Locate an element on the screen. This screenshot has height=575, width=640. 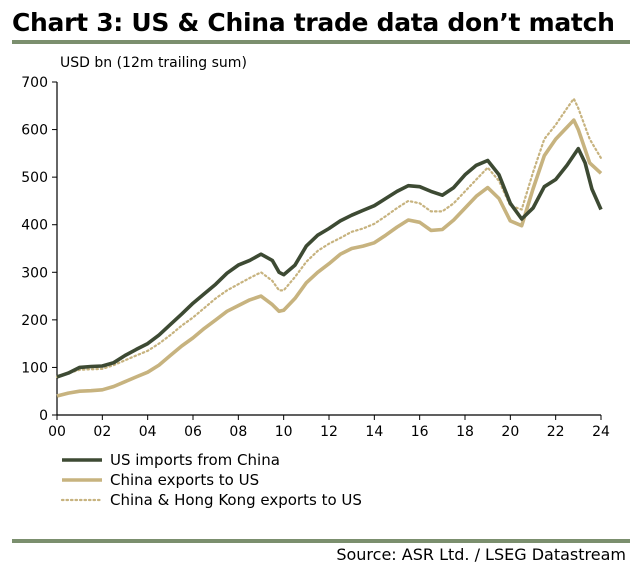
x-tick-label: 24 is located at coordinates (601, 432).